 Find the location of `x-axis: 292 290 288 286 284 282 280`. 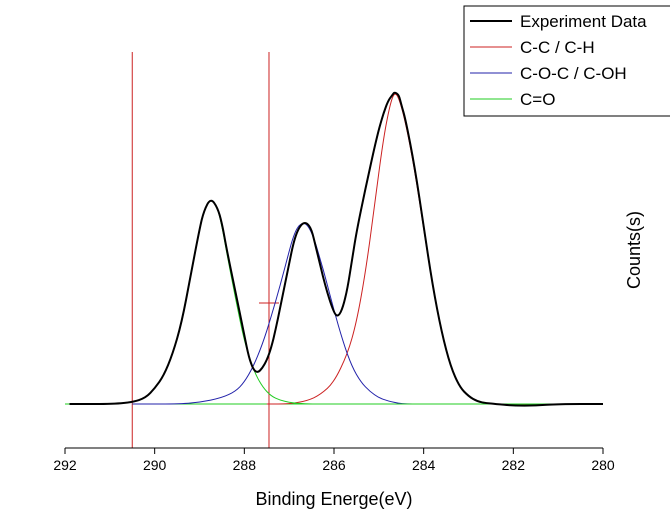

x-axis: 292 290 288 286 284 282 280 is located at coordinates (334, 460).